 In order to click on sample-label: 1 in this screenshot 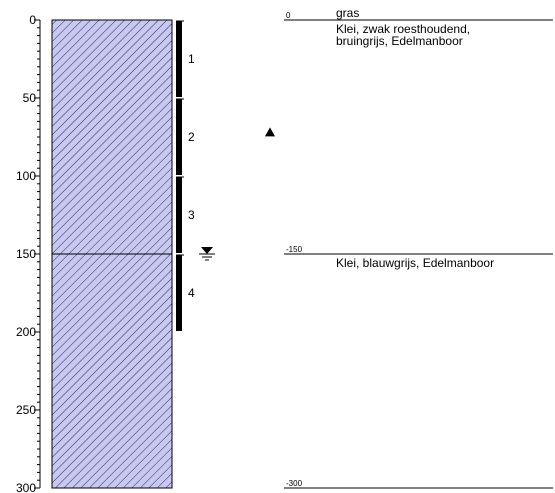, I will do `click(191, 59)`.